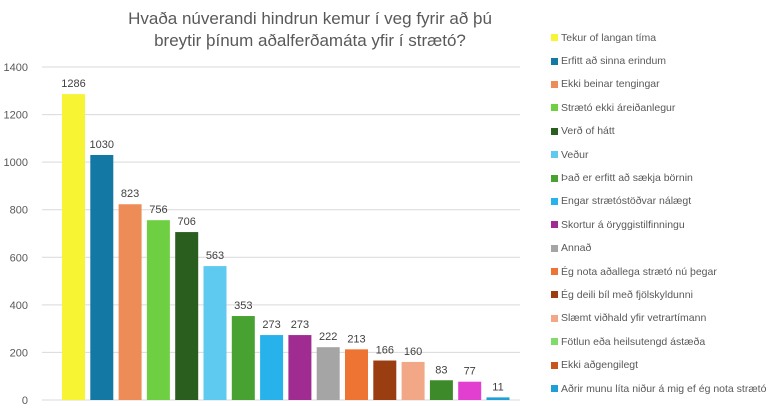 The image size is (768, 407). What do you see at coordinates (16, 163) in the screenshot?
I see `y-tick-label: 1000` at bounding box center [16, 163].